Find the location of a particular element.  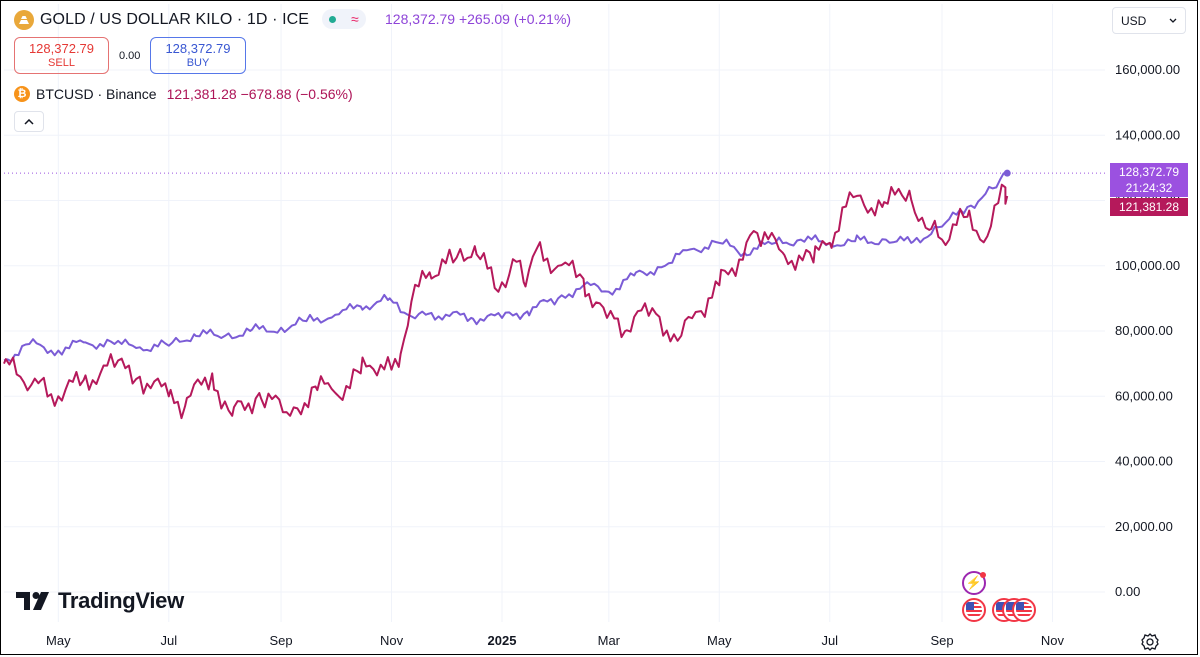

y-tick-label: 20,000.00 is located at coordinates (1144, 526).